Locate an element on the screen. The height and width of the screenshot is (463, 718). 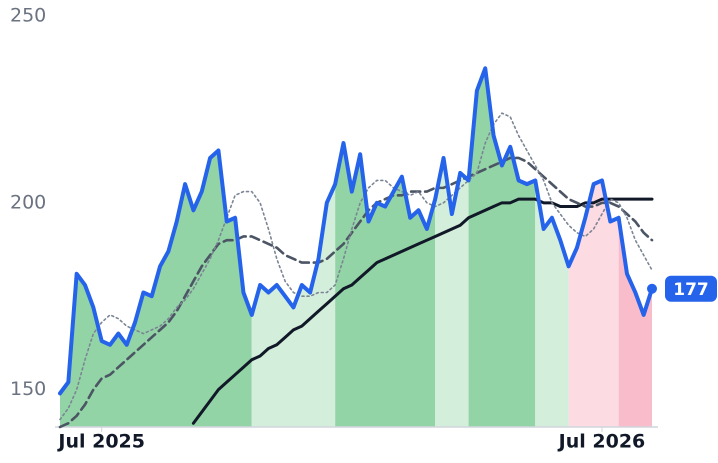
y-tick-label: 150 is located at coordinates (28, 389).